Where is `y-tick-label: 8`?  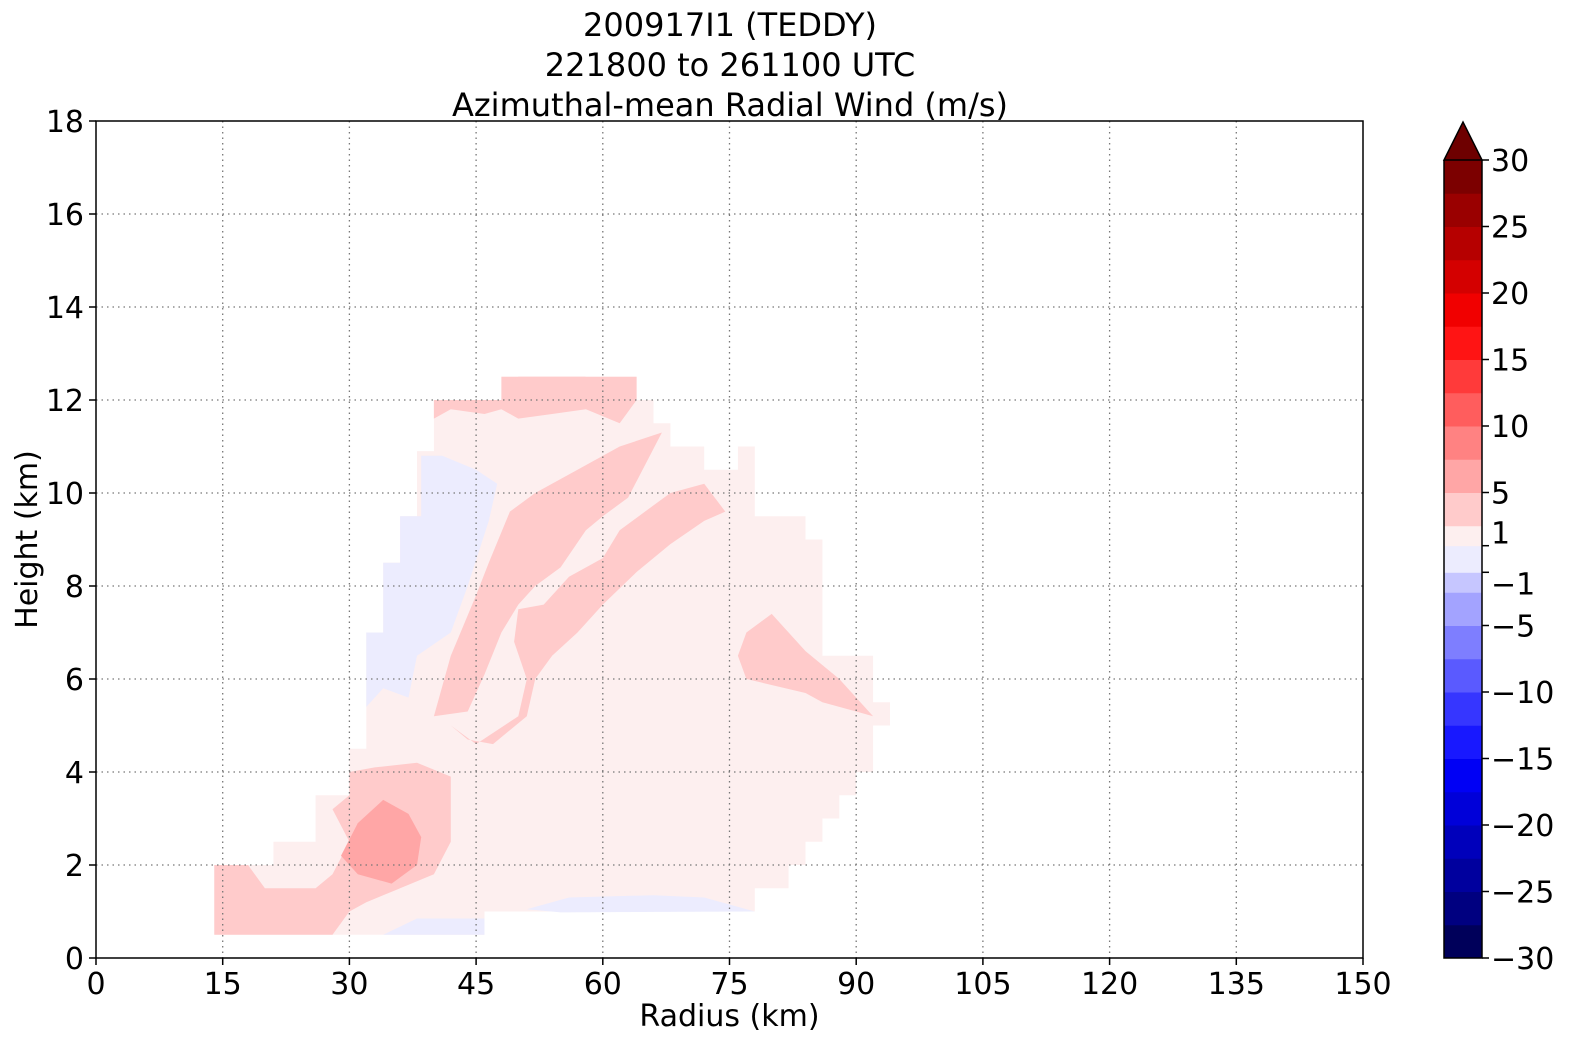 y-tick-label: 8 is located at coordinates (74, 587).